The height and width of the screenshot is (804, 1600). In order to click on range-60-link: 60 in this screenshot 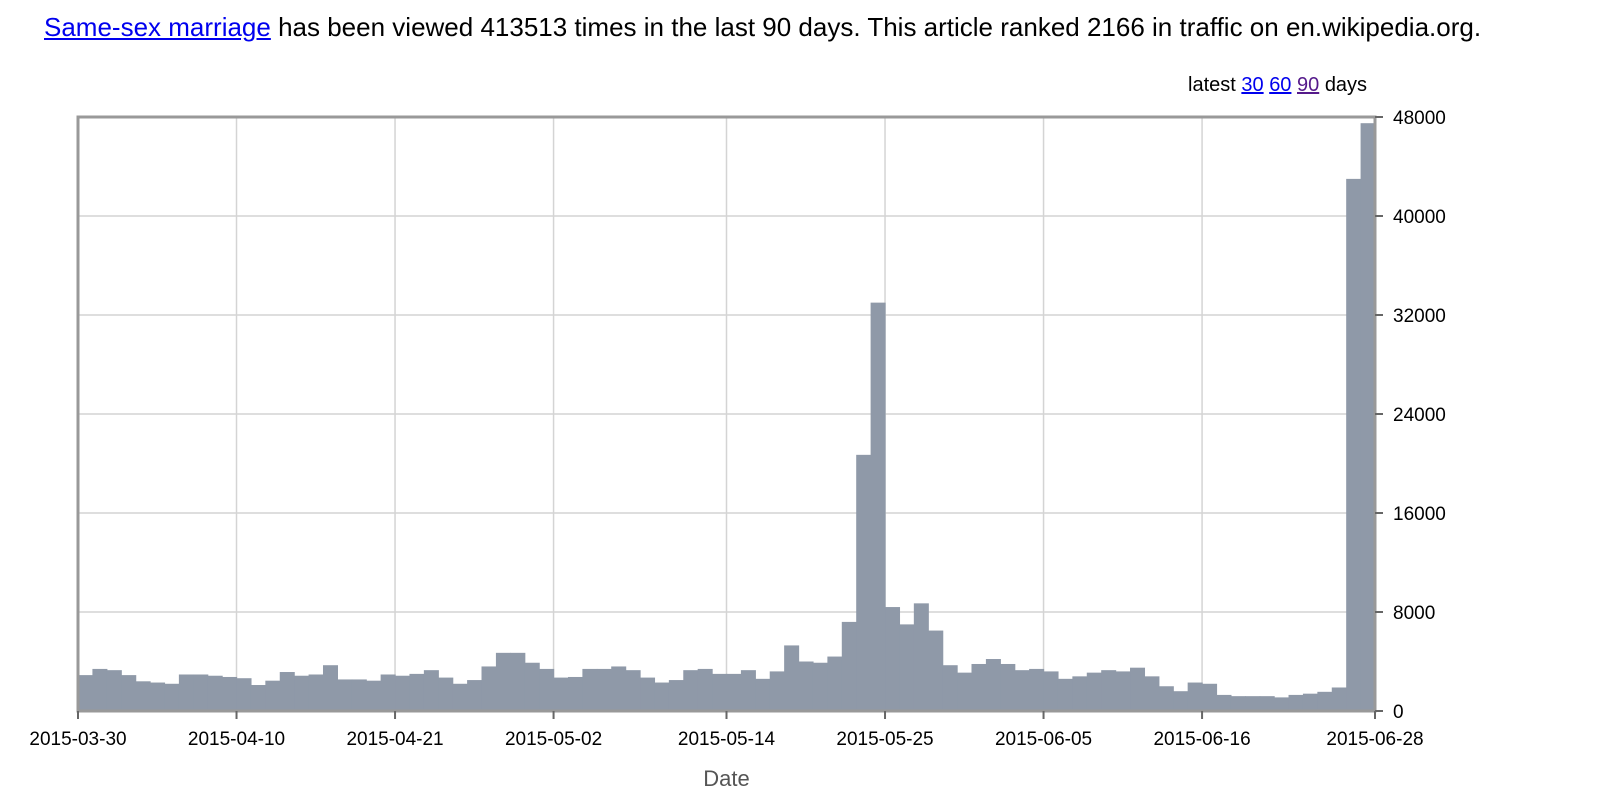, I will do `click(1280, 85)`.